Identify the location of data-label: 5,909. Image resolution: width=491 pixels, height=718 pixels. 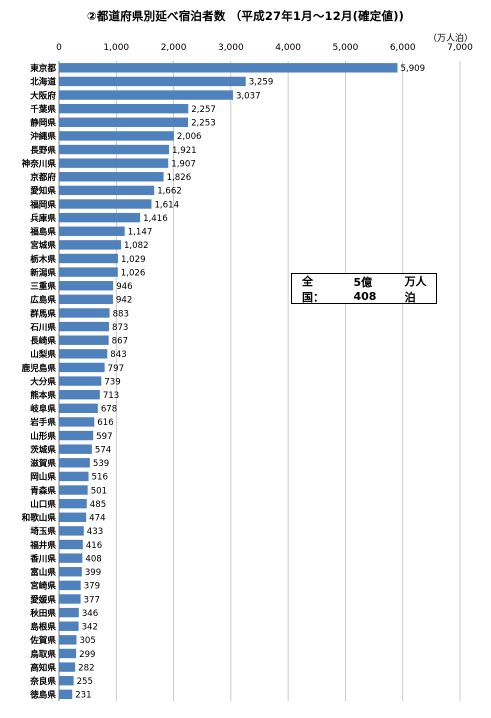
(413, 69).